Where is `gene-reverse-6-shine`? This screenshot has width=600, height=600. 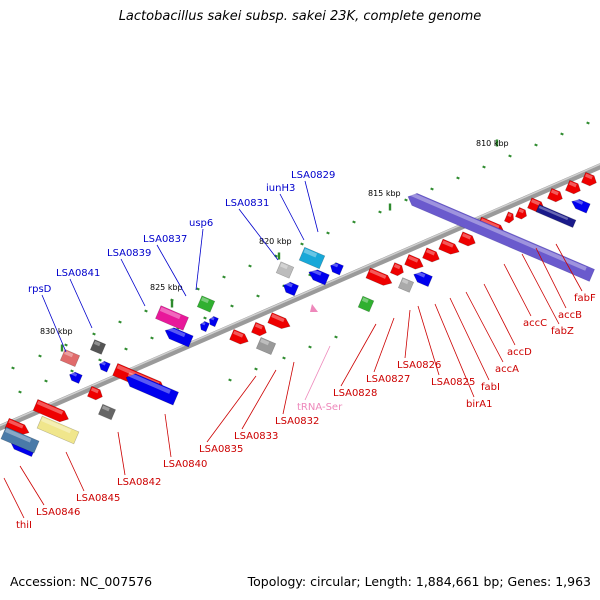 gene-reverse-6-shine is located at coordinates (203, 323).